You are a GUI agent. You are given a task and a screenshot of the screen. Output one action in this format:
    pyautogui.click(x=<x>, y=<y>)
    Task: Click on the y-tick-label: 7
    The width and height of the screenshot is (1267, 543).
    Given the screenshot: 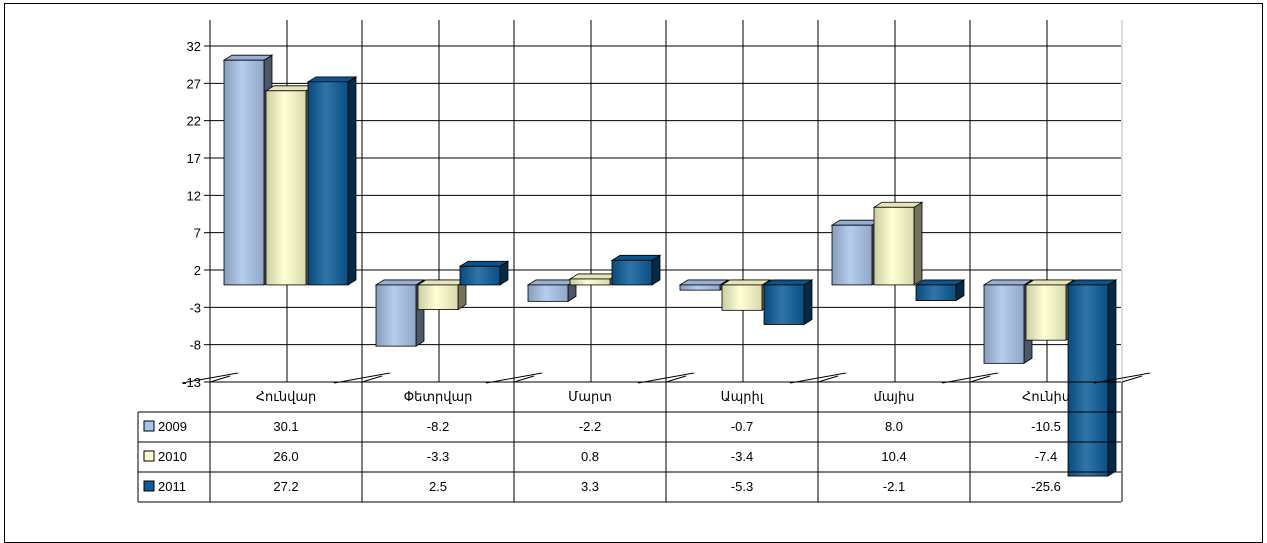 What is the action you would take?
    pyautogui.click(x=197, y=233)
    